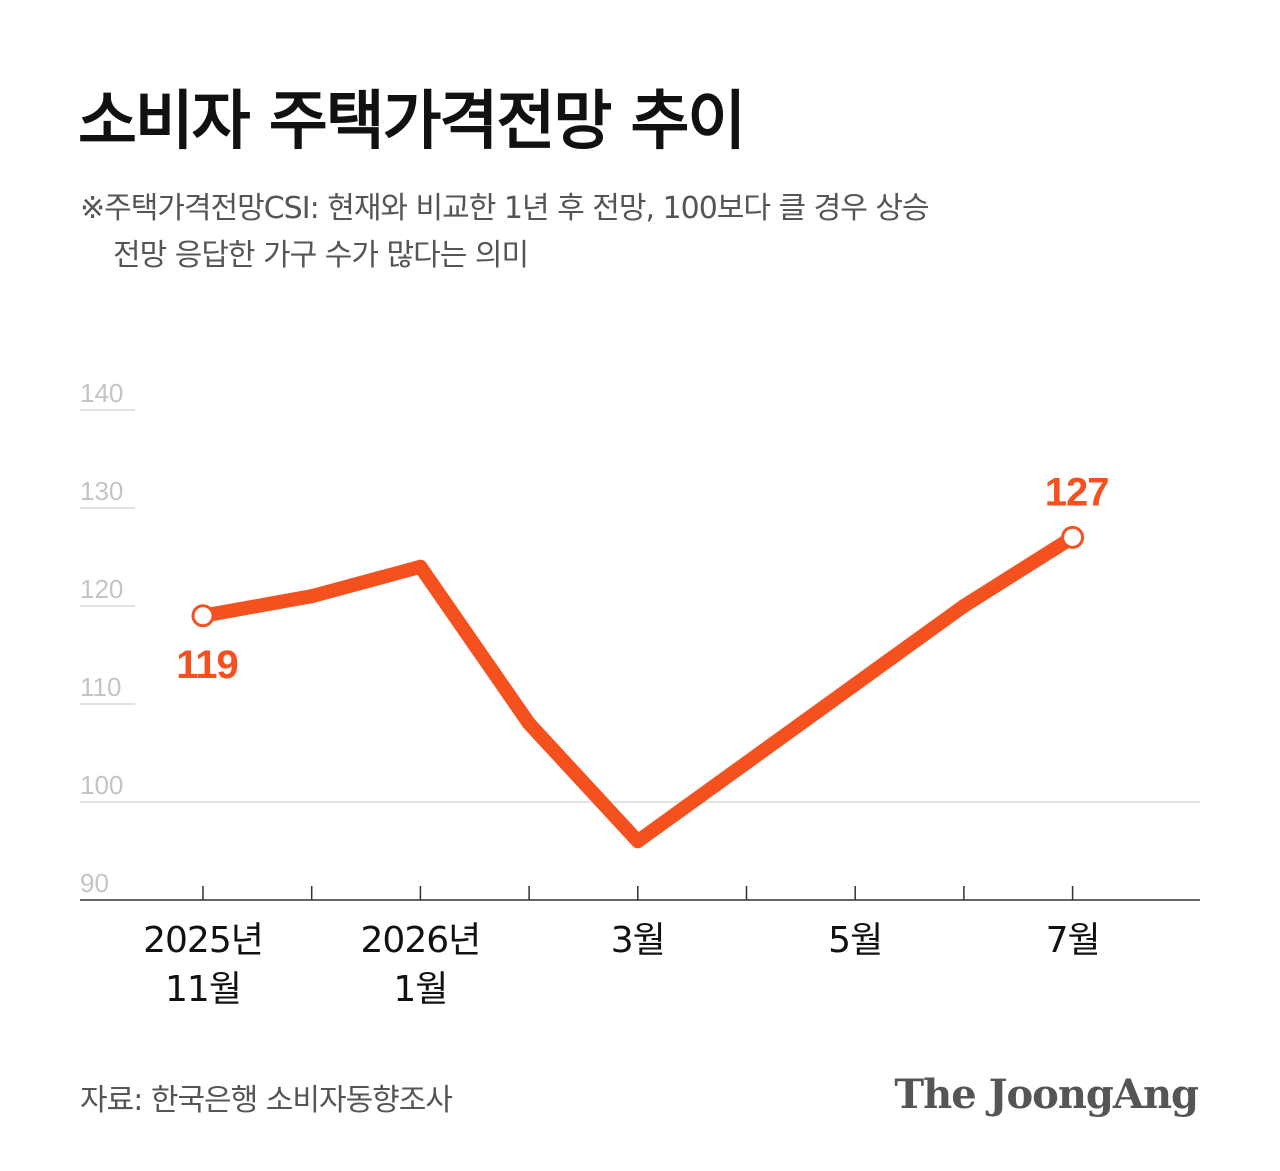 The width and height of the screenshot is (1280, 1171). What do you see at coordinates (101, 393) in the screenshot?
I see `y-tick-label: 140` at bounding box center [101, 393].